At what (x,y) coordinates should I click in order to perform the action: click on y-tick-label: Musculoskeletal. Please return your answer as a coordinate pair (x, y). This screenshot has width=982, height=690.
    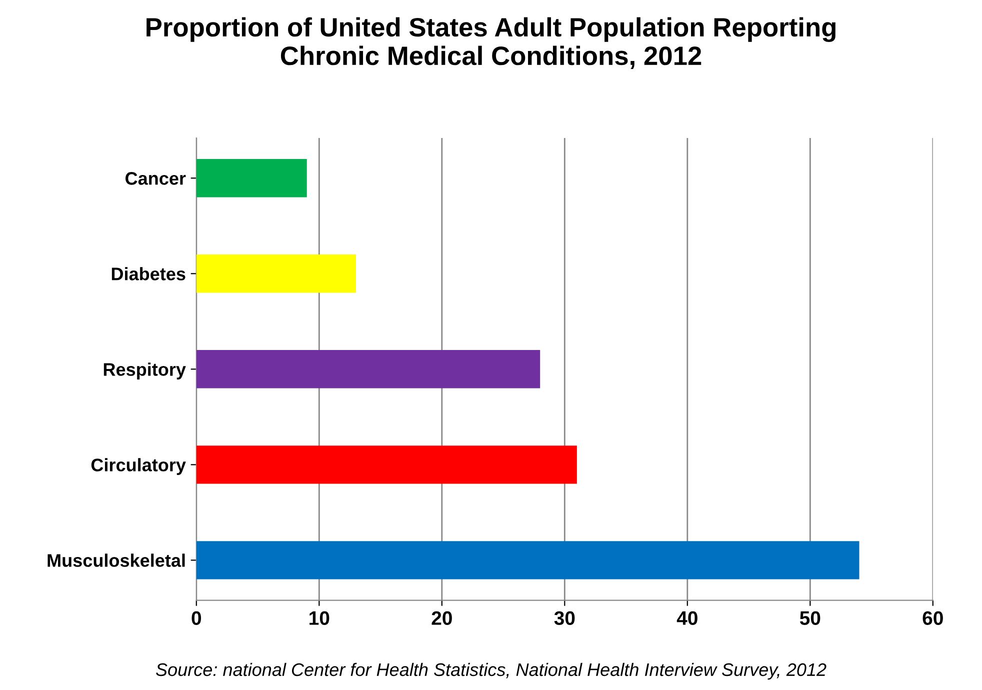
    Looking at the image, I should click on (116, 560).